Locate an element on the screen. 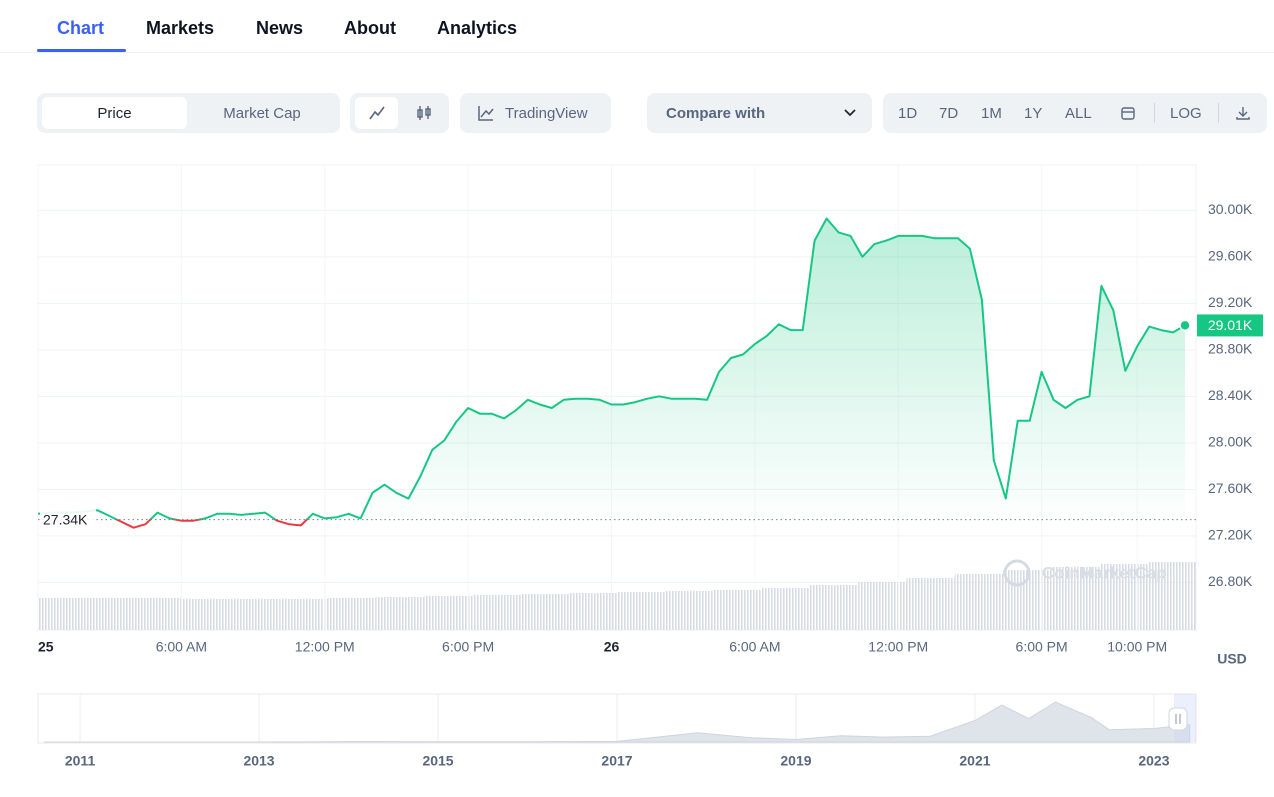 This screenshot has height=797, width=1274. candle-style-button is located at coordinates (423, 113).